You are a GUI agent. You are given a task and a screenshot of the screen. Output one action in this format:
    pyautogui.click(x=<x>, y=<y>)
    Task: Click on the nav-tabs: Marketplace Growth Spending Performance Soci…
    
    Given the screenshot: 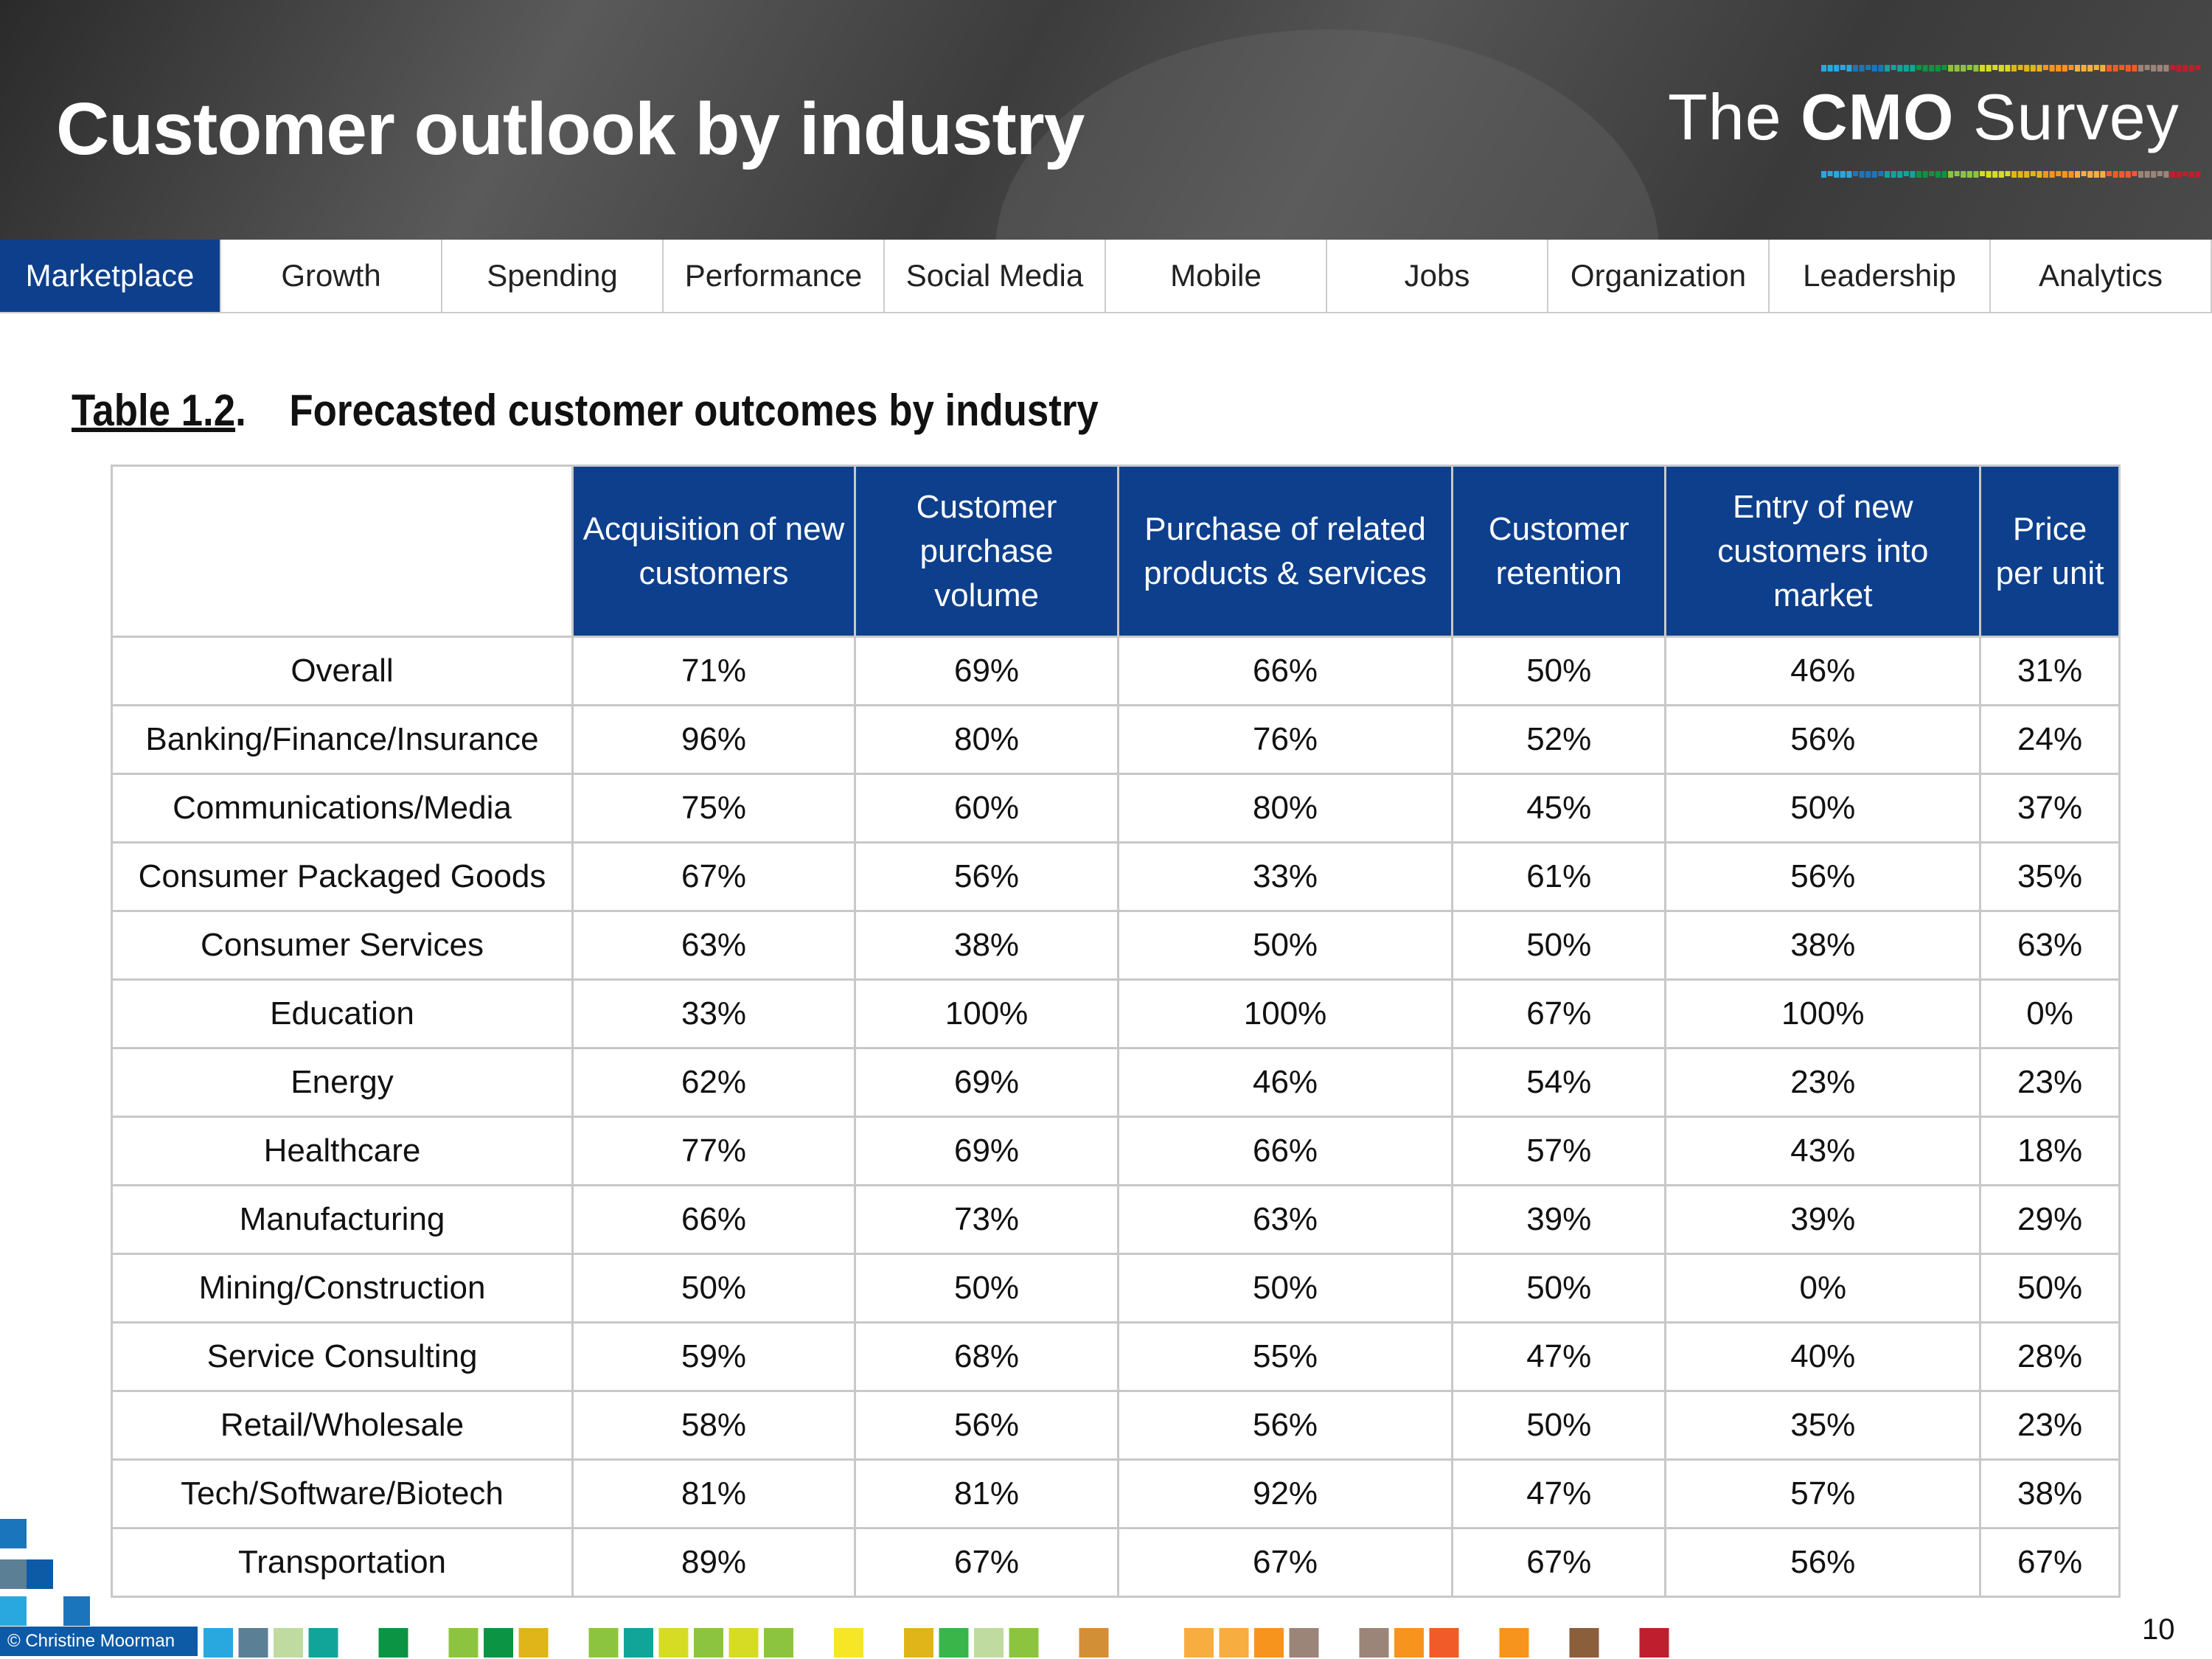 What is the action you would take?
    pyautogui.click(x=1106, y=276)
    